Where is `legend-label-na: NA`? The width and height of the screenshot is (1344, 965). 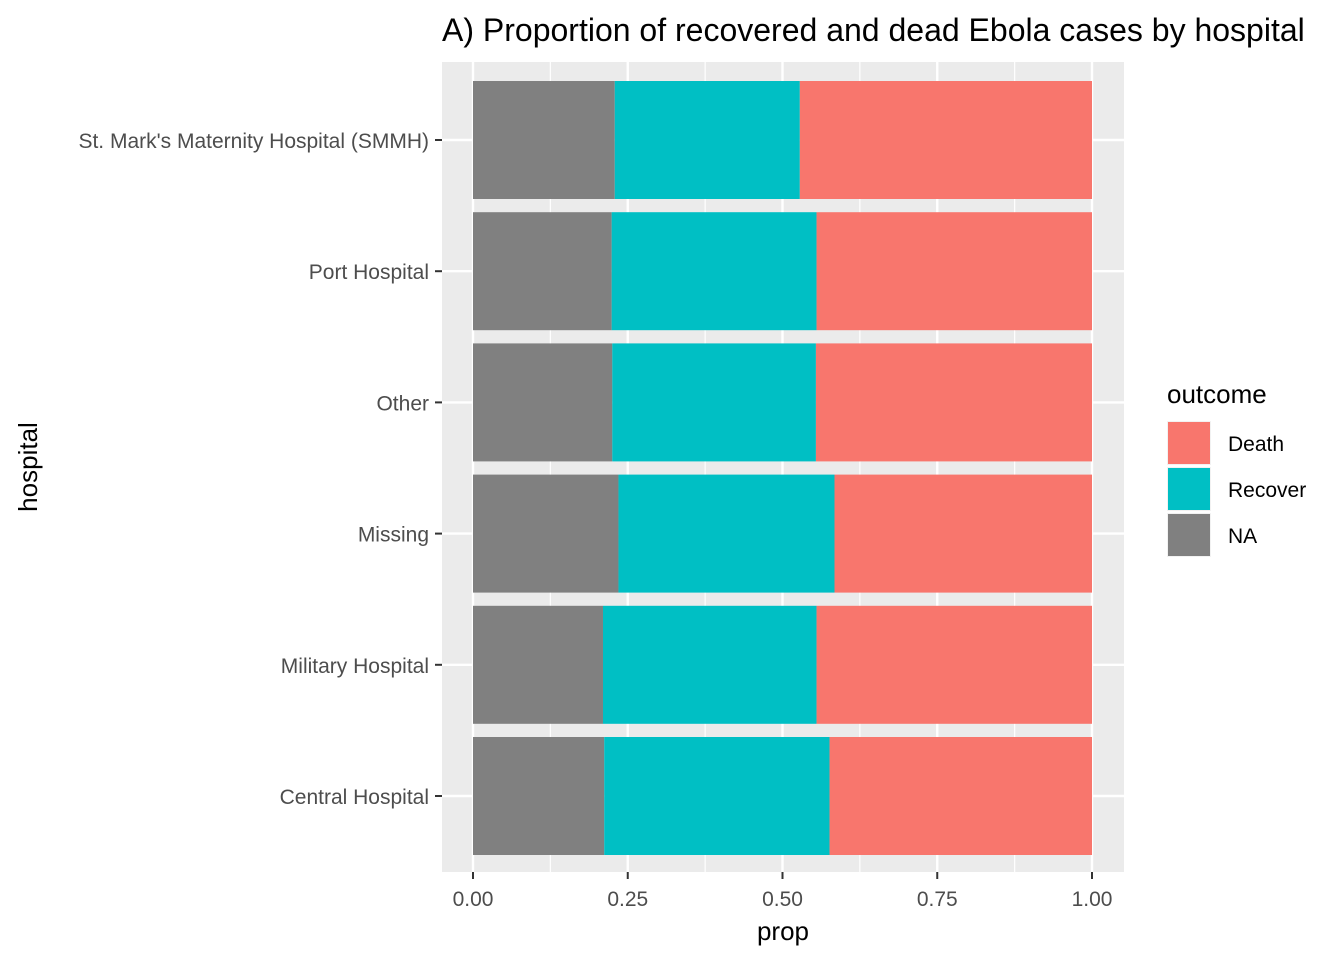 legend-label-na: NA is located at coordinates (1242, 536).